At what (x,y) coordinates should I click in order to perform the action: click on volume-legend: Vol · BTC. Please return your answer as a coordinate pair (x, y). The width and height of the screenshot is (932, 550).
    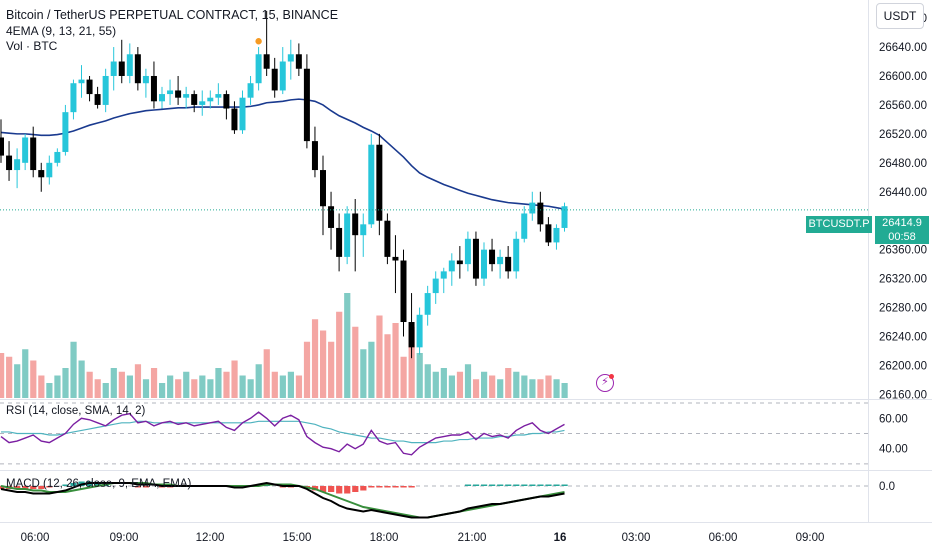
    Looking at the image, I should click on (32, 46).